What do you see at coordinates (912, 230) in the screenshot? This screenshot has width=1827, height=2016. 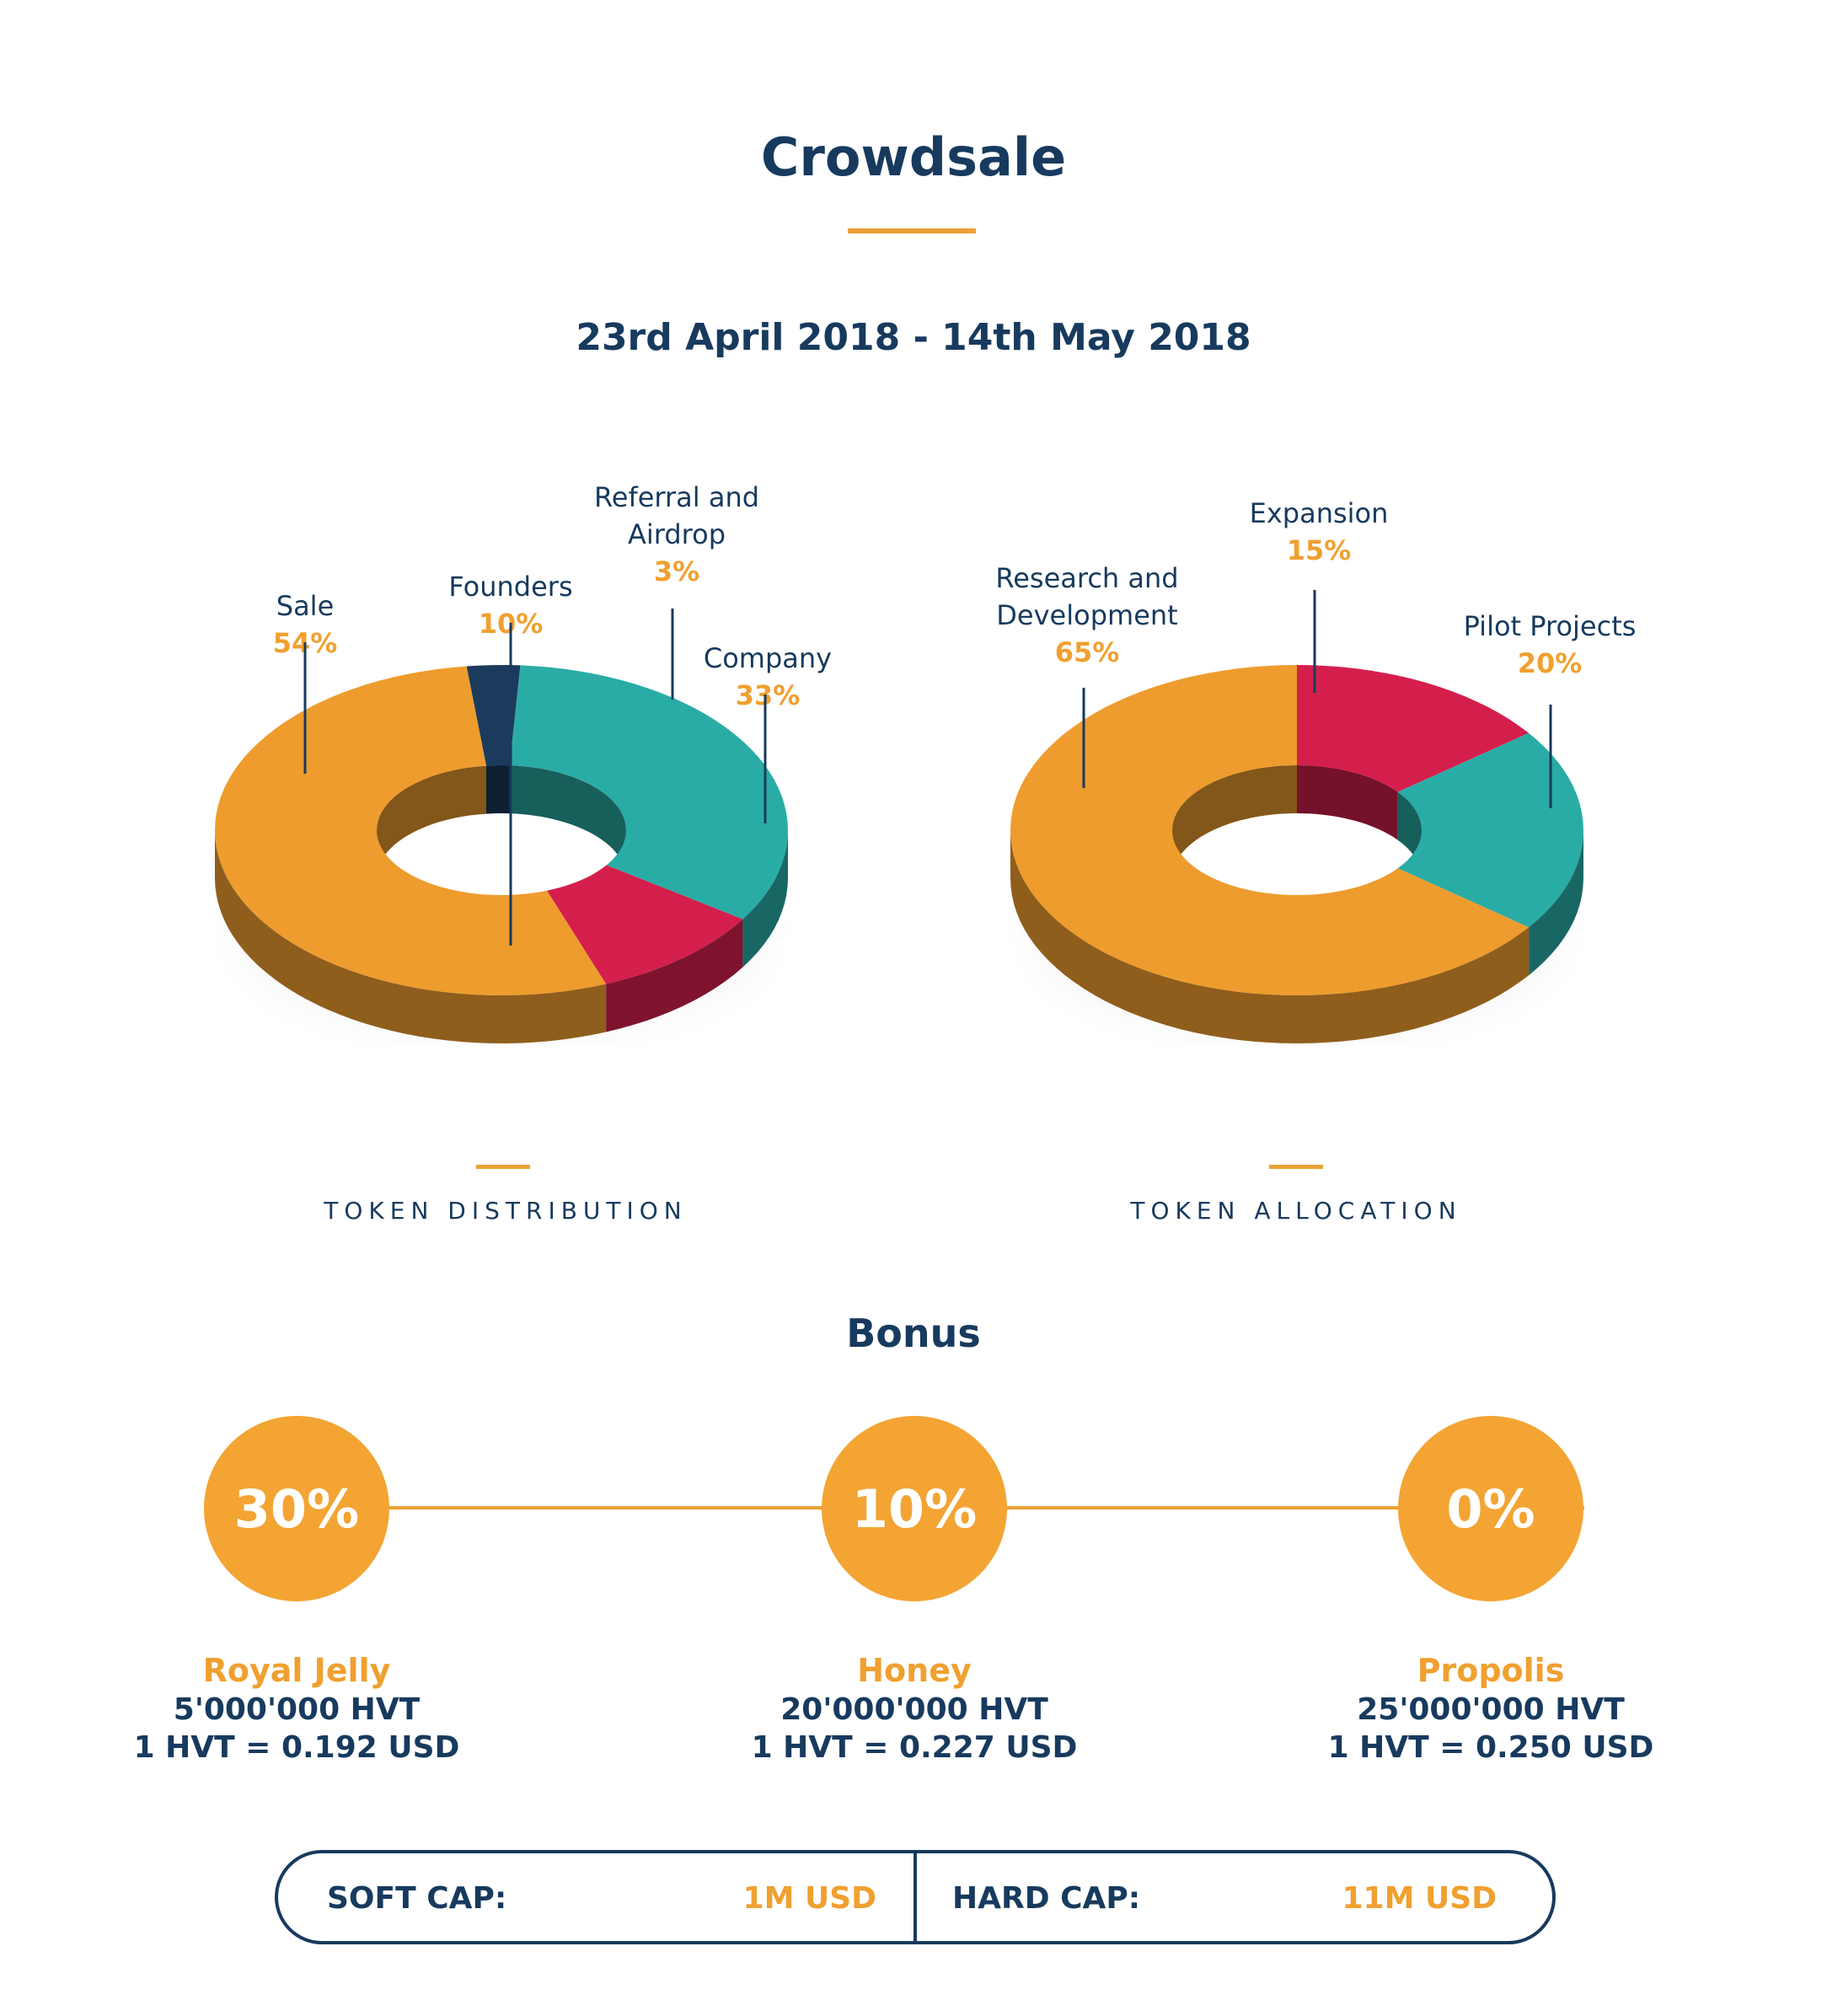 I see `title-underline` at bounding box center [912, 230].